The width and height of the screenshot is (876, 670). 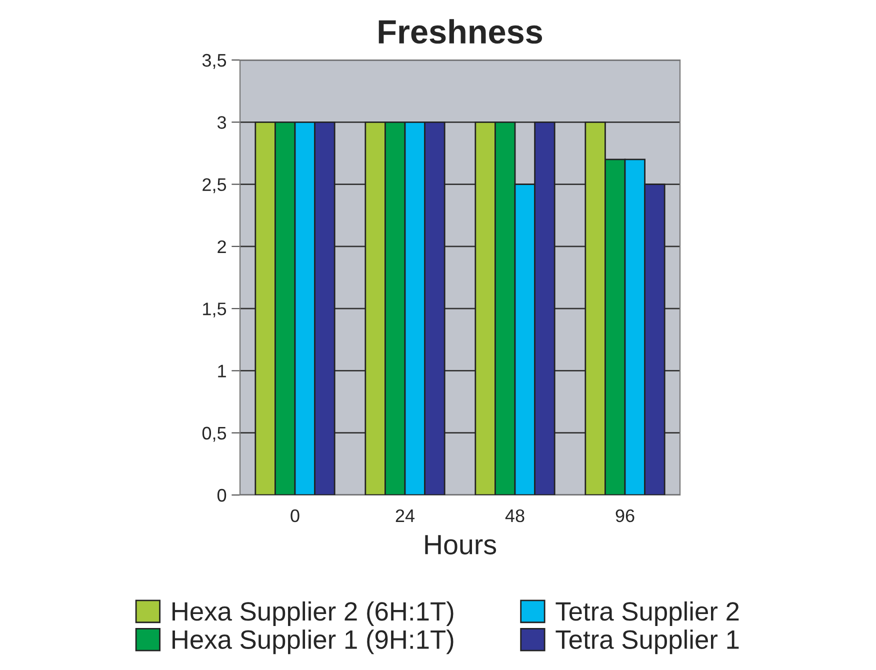 I want to click on x-tick-label: 0, so click(x=295, y=515).